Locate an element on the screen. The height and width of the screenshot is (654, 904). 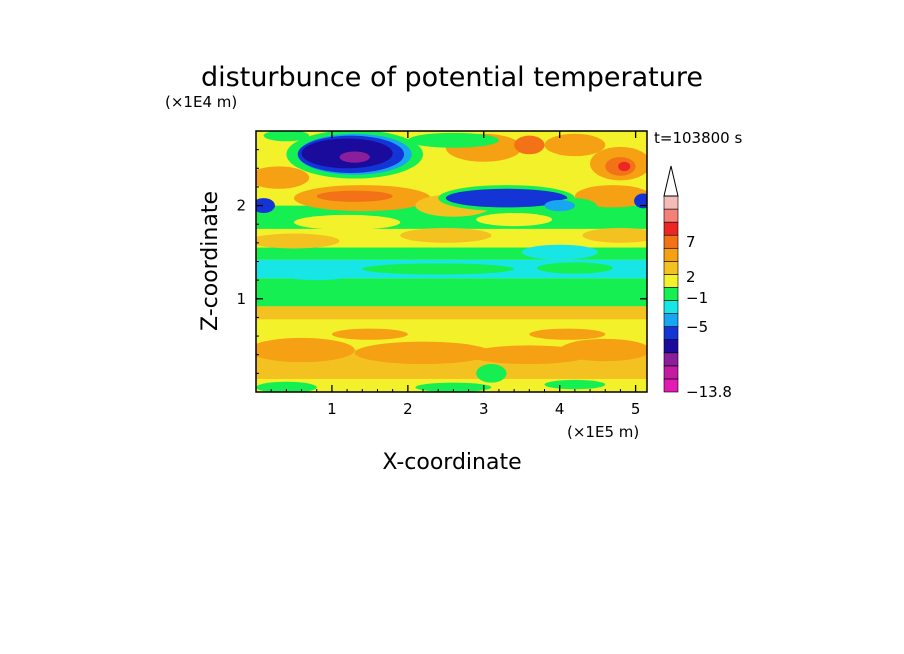
y-unit-label: (×1E4 m) is located at coordinates (201, 102).